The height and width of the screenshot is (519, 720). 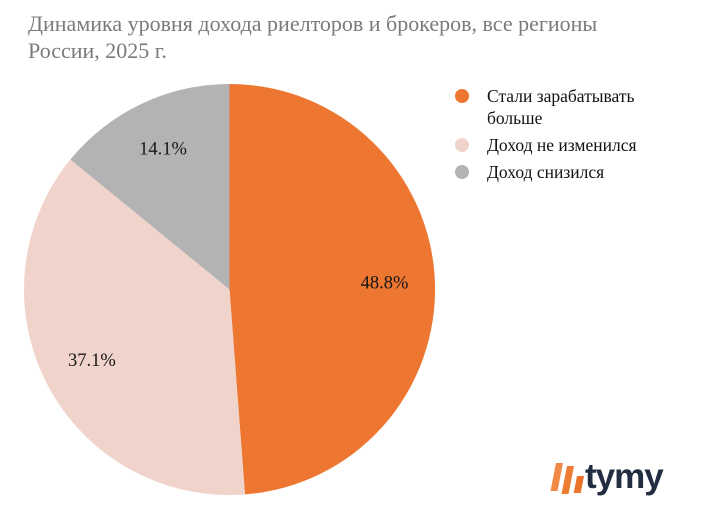 I want to click on slice-label-1: 37.1%, so click(x=92, y=361).